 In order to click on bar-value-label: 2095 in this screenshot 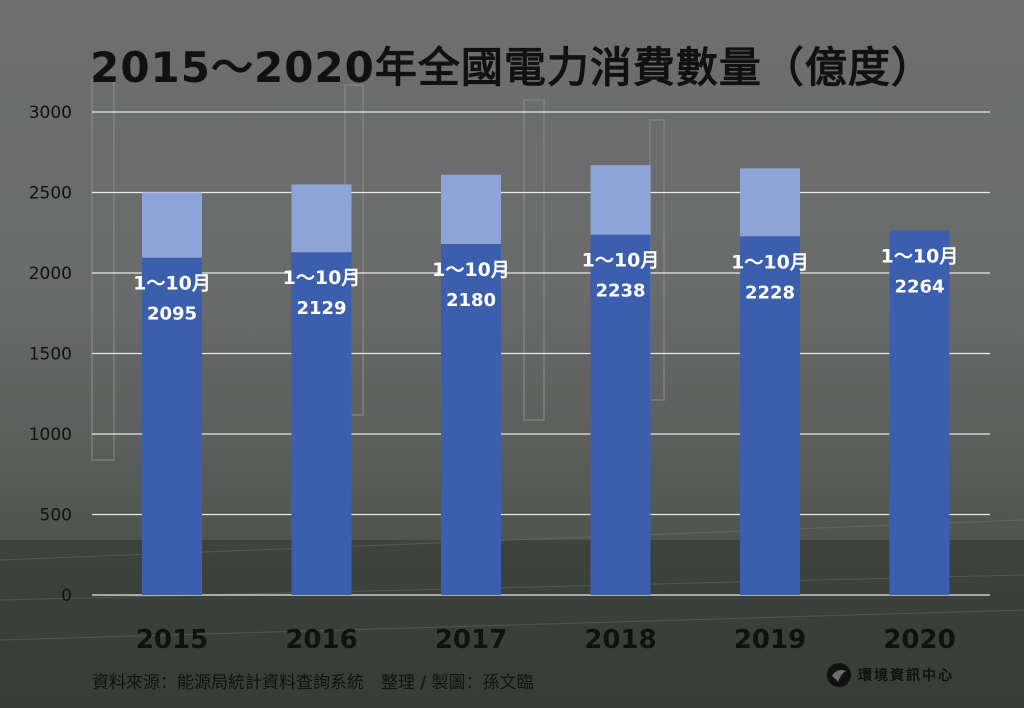, I will do `click(172, 314)`.